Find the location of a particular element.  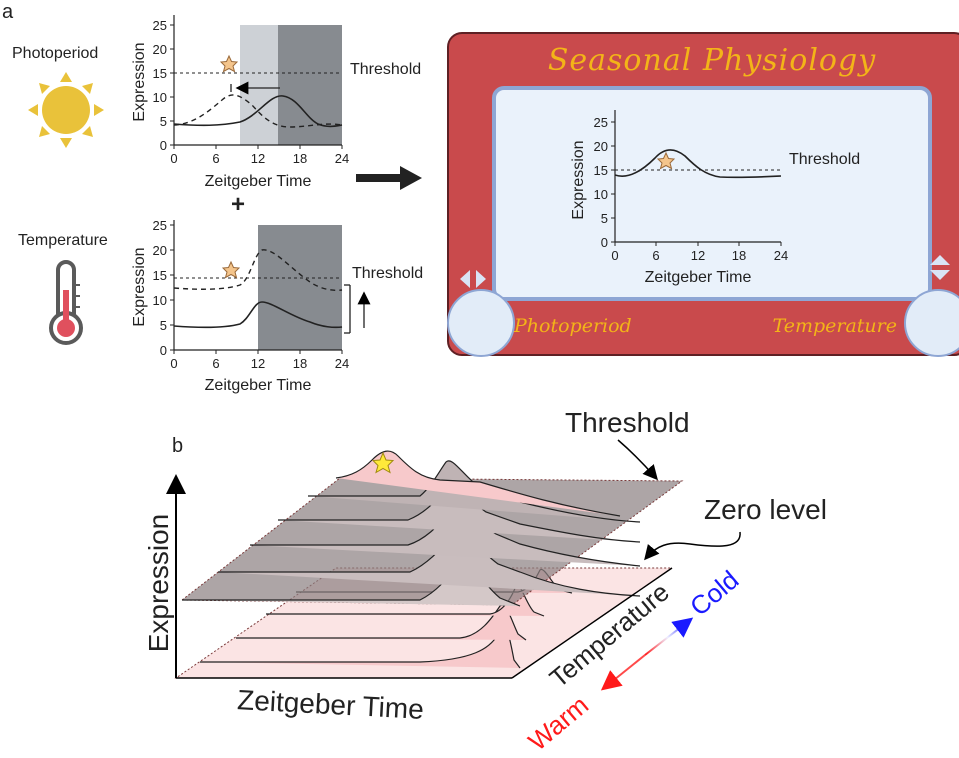

right-knob-label: Temperature is located at coordinates (835, 326).